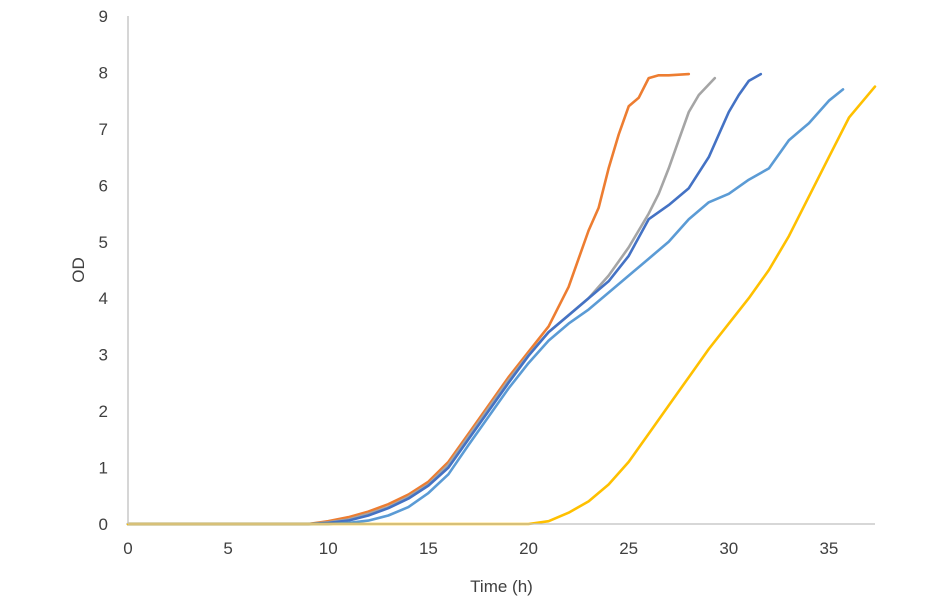  Describe the element at coordinates (78, 270) in the screenshot. I see `y-axis-title: OD` at that location.